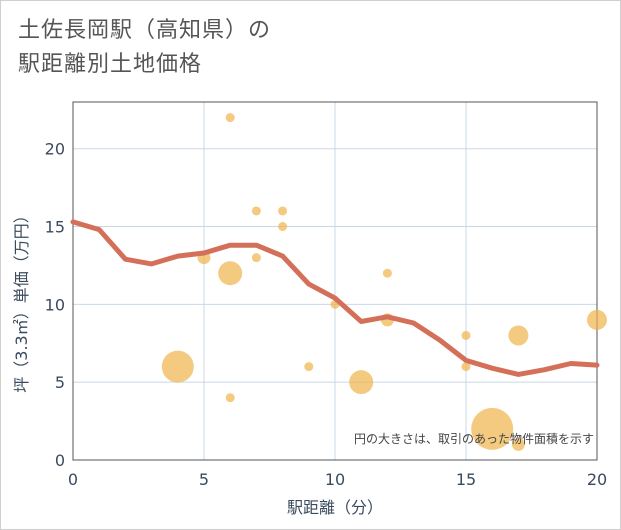  I want to click on size-note: 円の大きさは、取引のあった物件面積を示す, so click(474, 438).